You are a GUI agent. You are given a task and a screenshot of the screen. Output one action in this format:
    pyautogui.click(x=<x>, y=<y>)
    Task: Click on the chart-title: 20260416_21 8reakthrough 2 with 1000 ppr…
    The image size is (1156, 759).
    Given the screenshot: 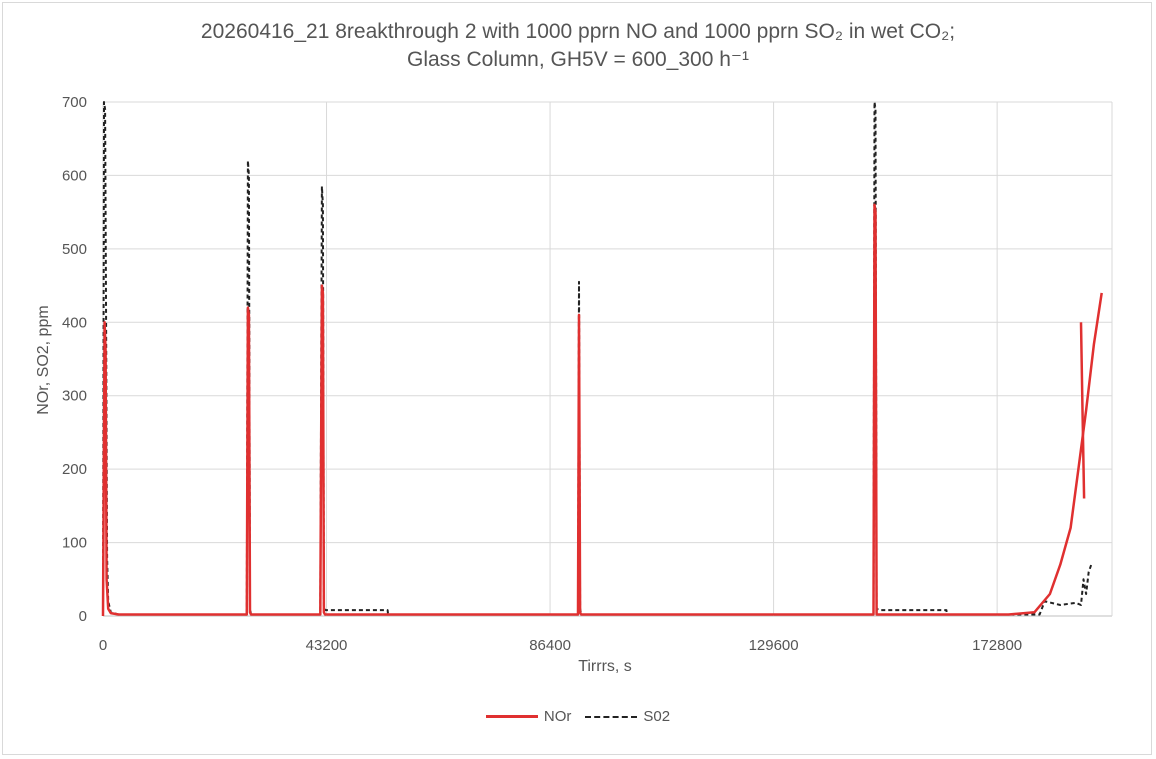 What is the action you would take?
    pyautogui.click(x=578, y=46)
    